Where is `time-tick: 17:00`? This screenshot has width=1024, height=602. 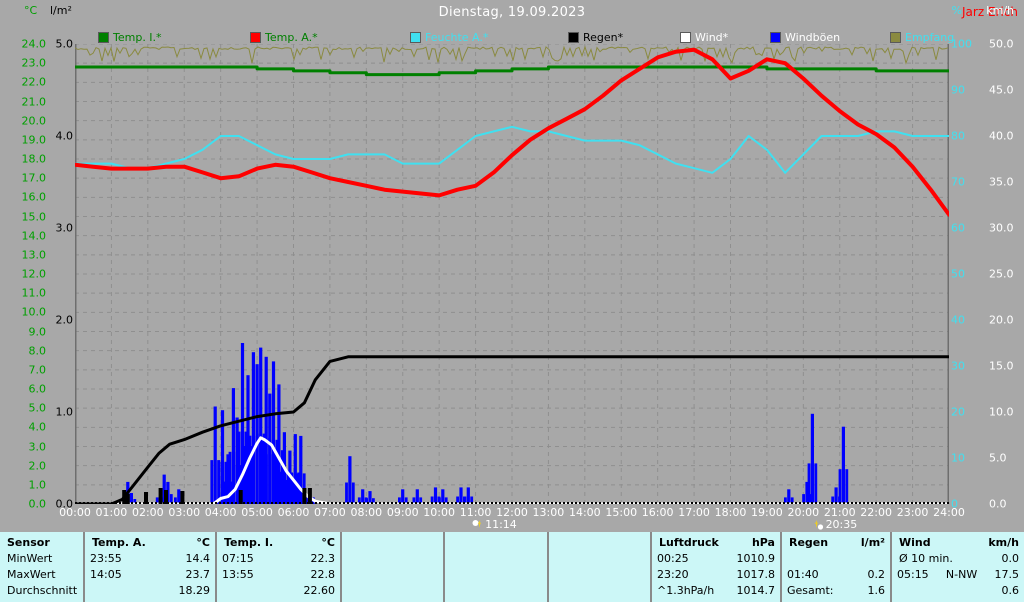 time-tick: 17:00 is located at coordinates (694, 512).